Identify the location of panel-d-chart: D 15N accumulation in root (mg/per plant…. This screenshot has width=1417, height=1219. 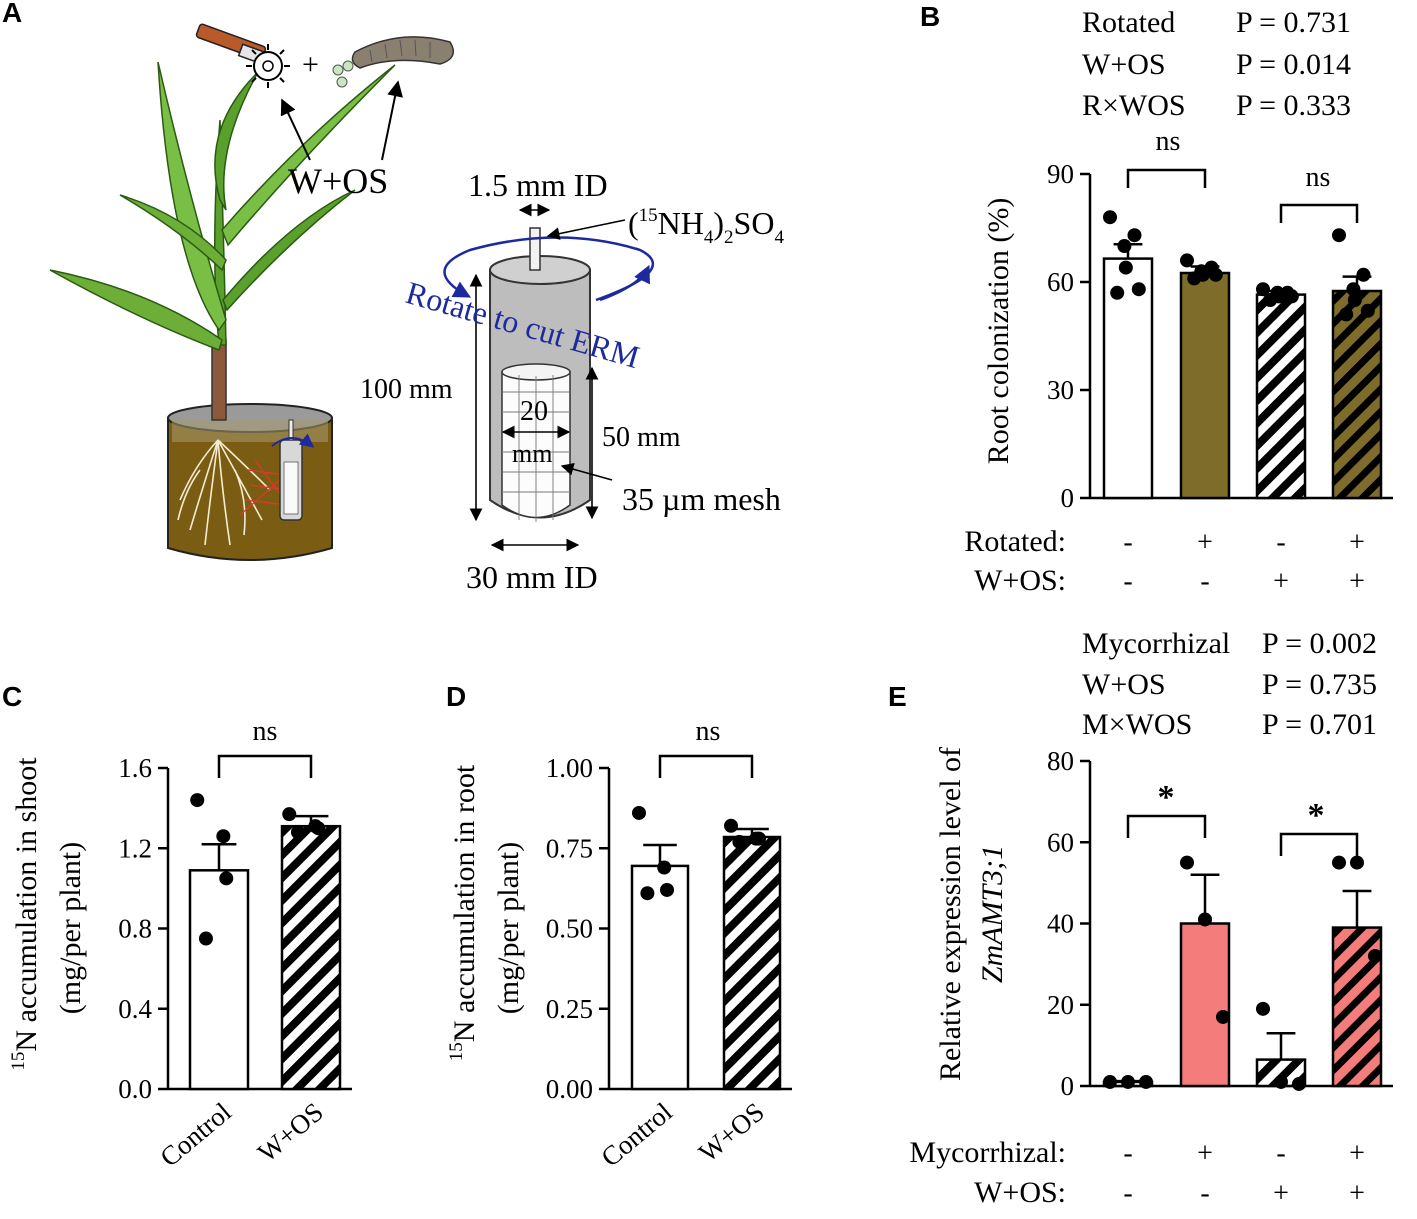
(619, 927).